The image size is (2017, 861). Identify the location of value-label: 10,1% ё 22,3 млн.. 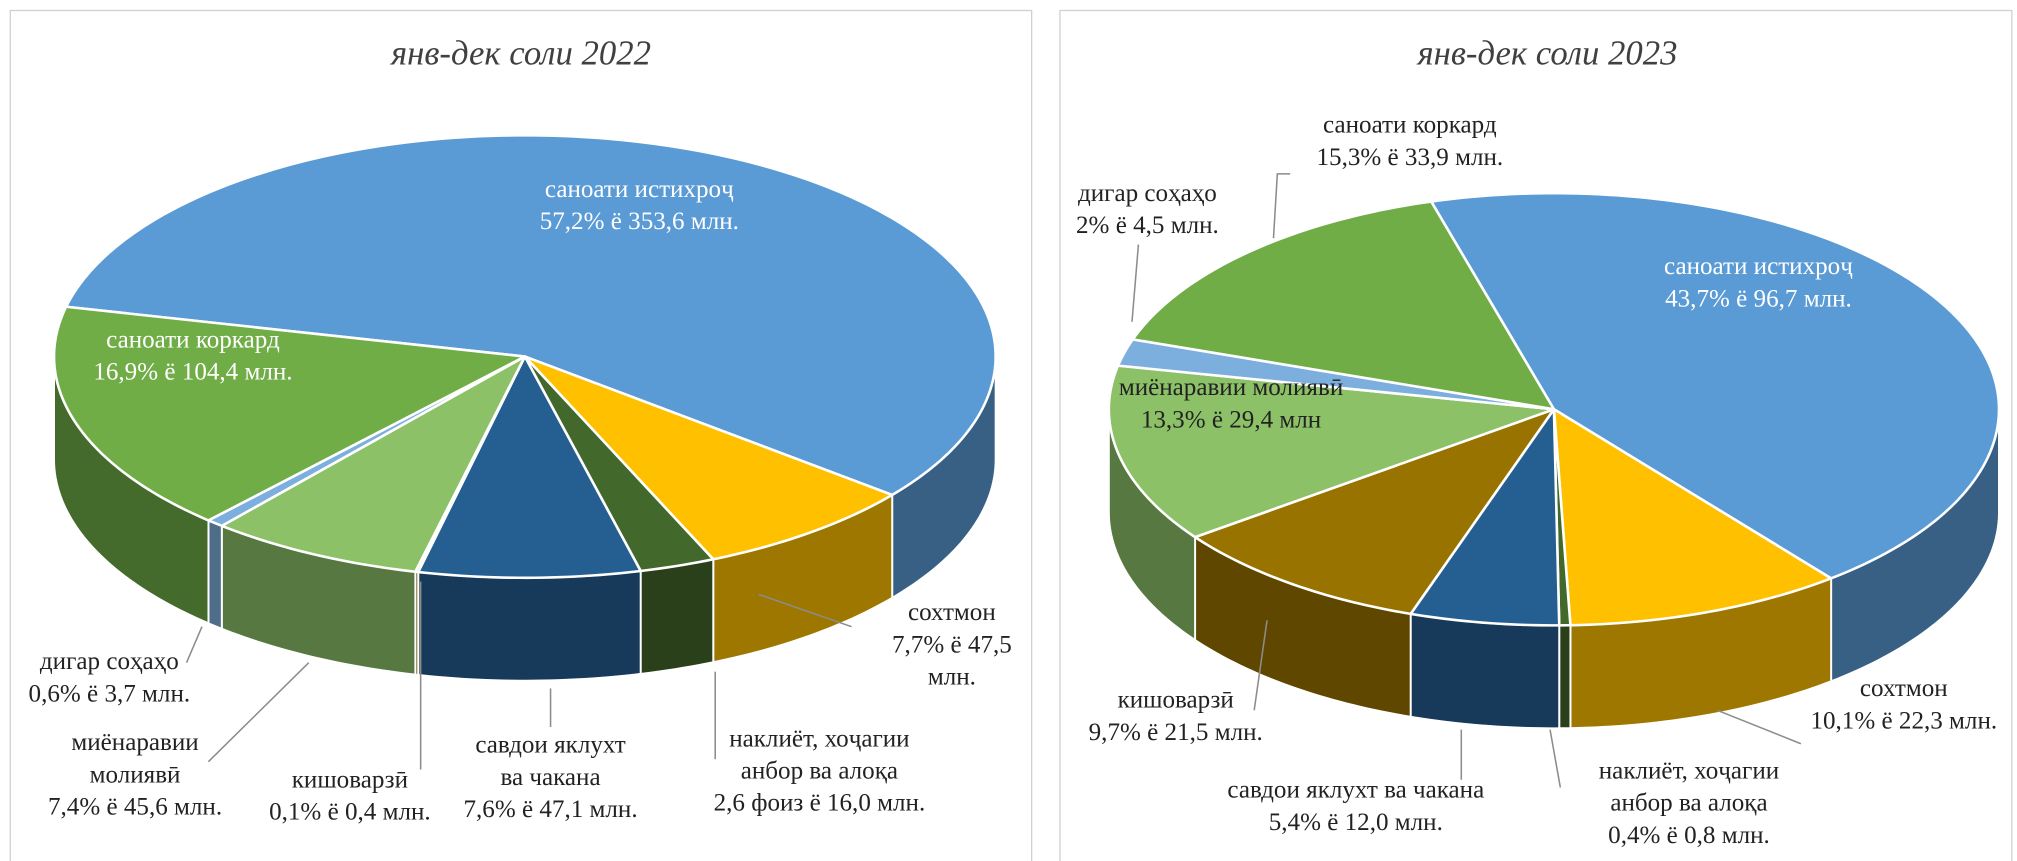
(1903, 720).